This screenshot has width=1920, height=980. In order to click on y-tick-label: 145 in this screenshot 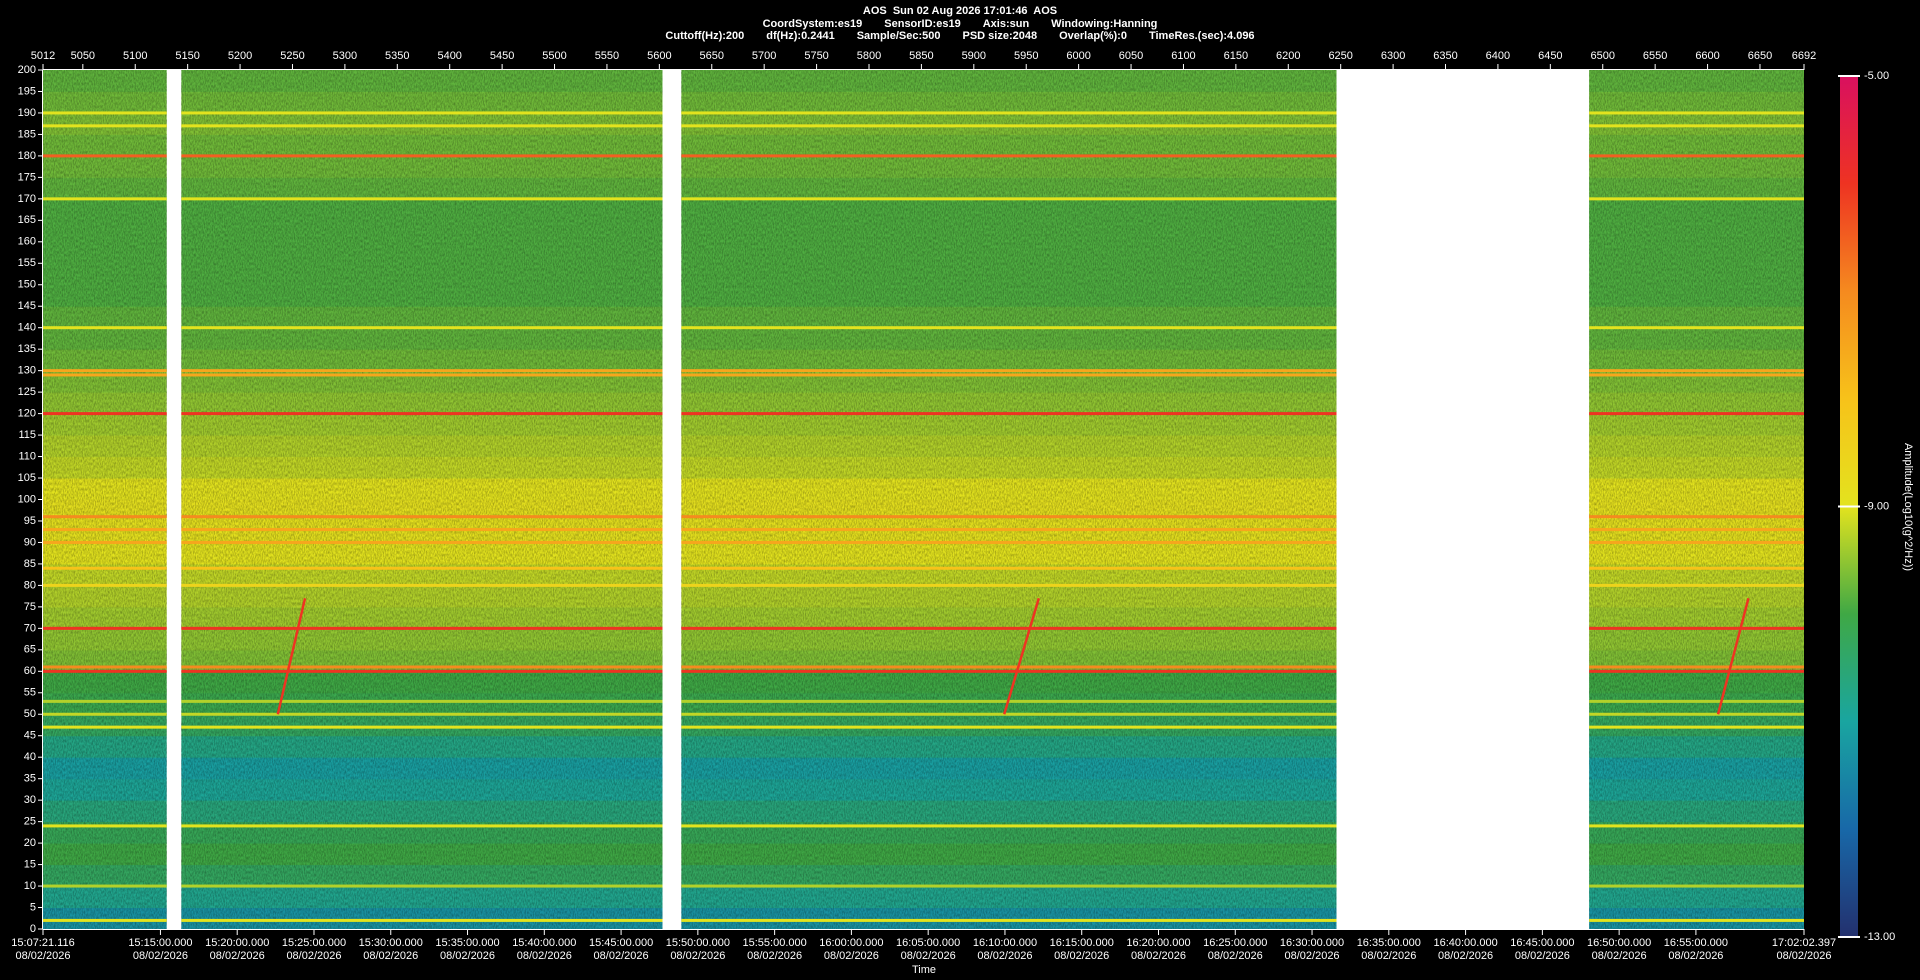, I will do `click(27, 306)`.